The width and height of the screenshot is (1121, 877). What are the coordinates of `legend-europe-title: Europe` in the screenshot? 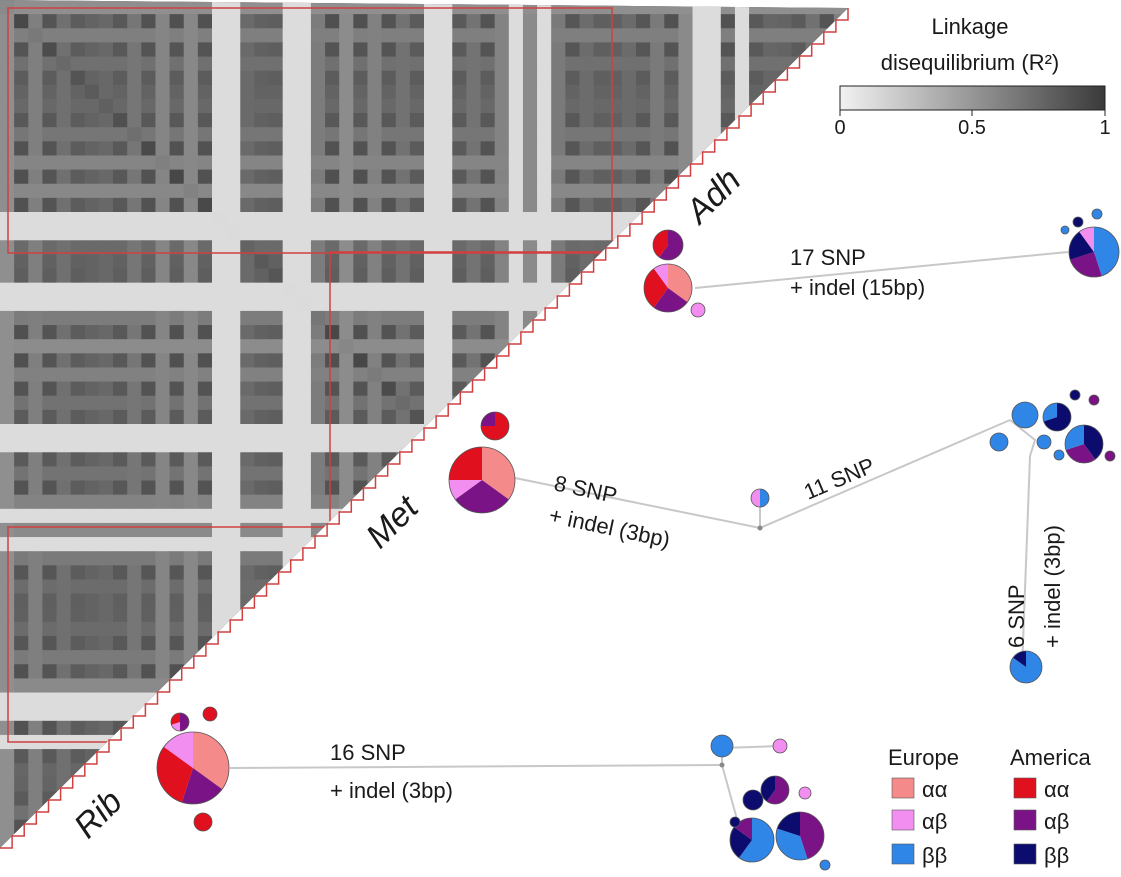 It's located at (923, 757).